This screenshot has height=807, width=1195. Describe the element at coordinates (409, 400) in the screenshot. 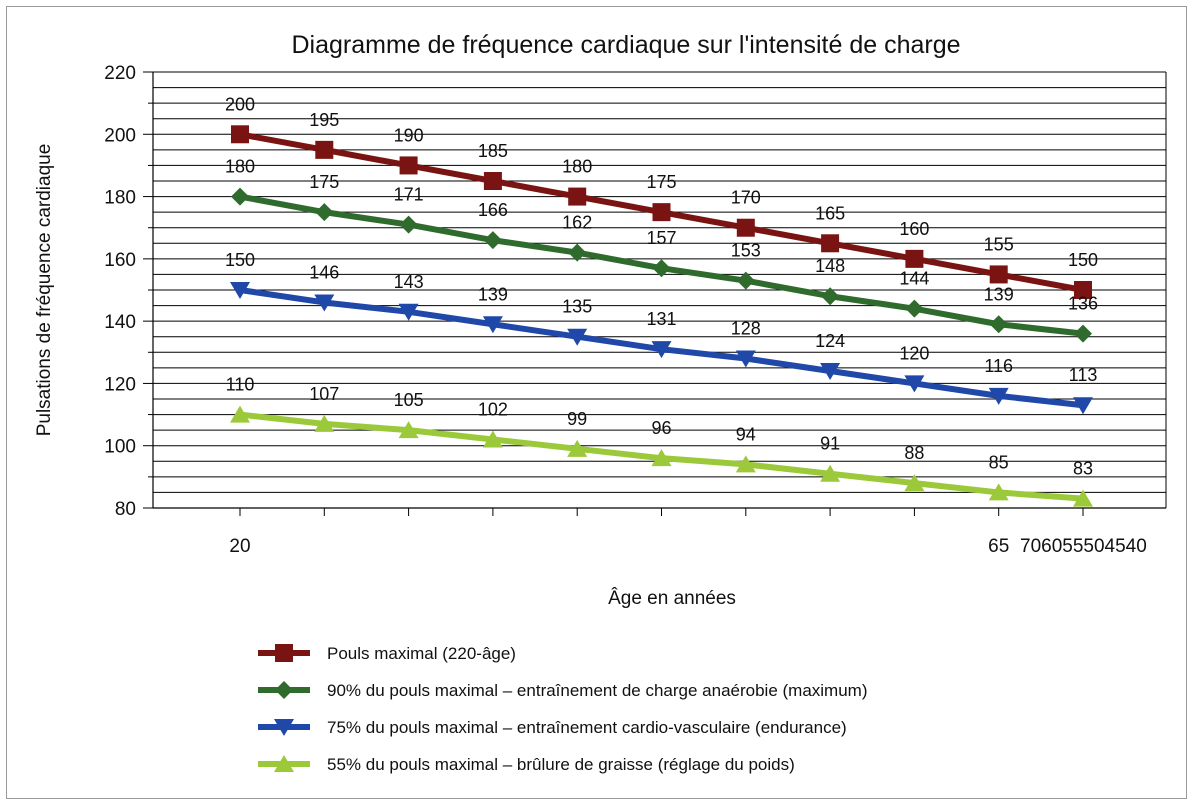

I see `data-label: 105` at that location.